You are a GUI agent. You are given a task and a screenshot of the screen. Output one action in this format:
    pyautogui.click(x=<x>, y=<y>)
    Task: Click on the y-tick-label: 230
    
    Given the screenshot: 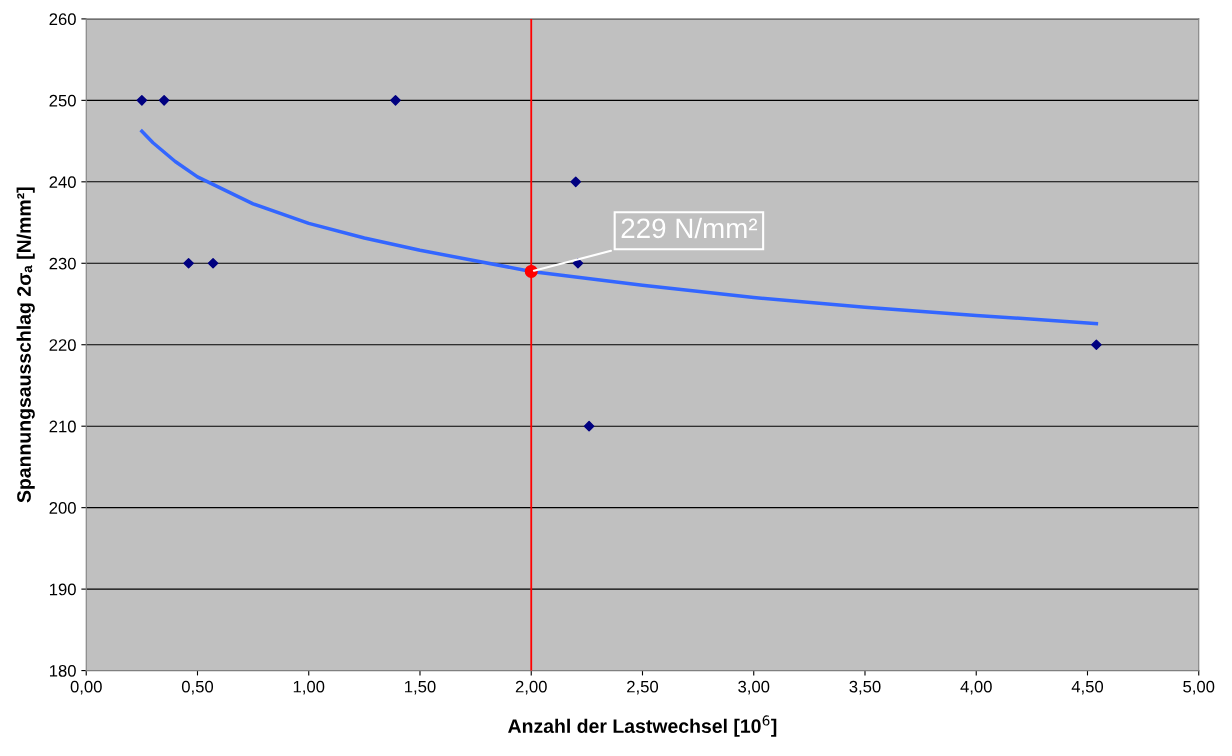 What is the action you would take?
    pyautogui.click(x=62, y=263)
    